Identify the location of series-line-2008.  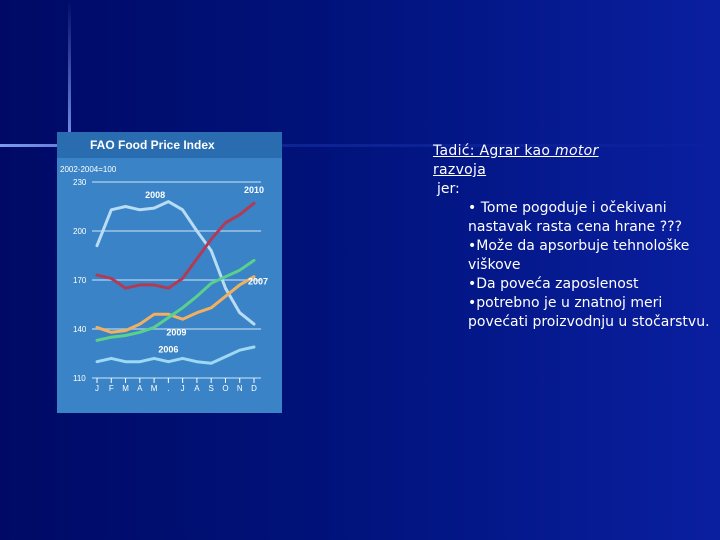
(175, 263).